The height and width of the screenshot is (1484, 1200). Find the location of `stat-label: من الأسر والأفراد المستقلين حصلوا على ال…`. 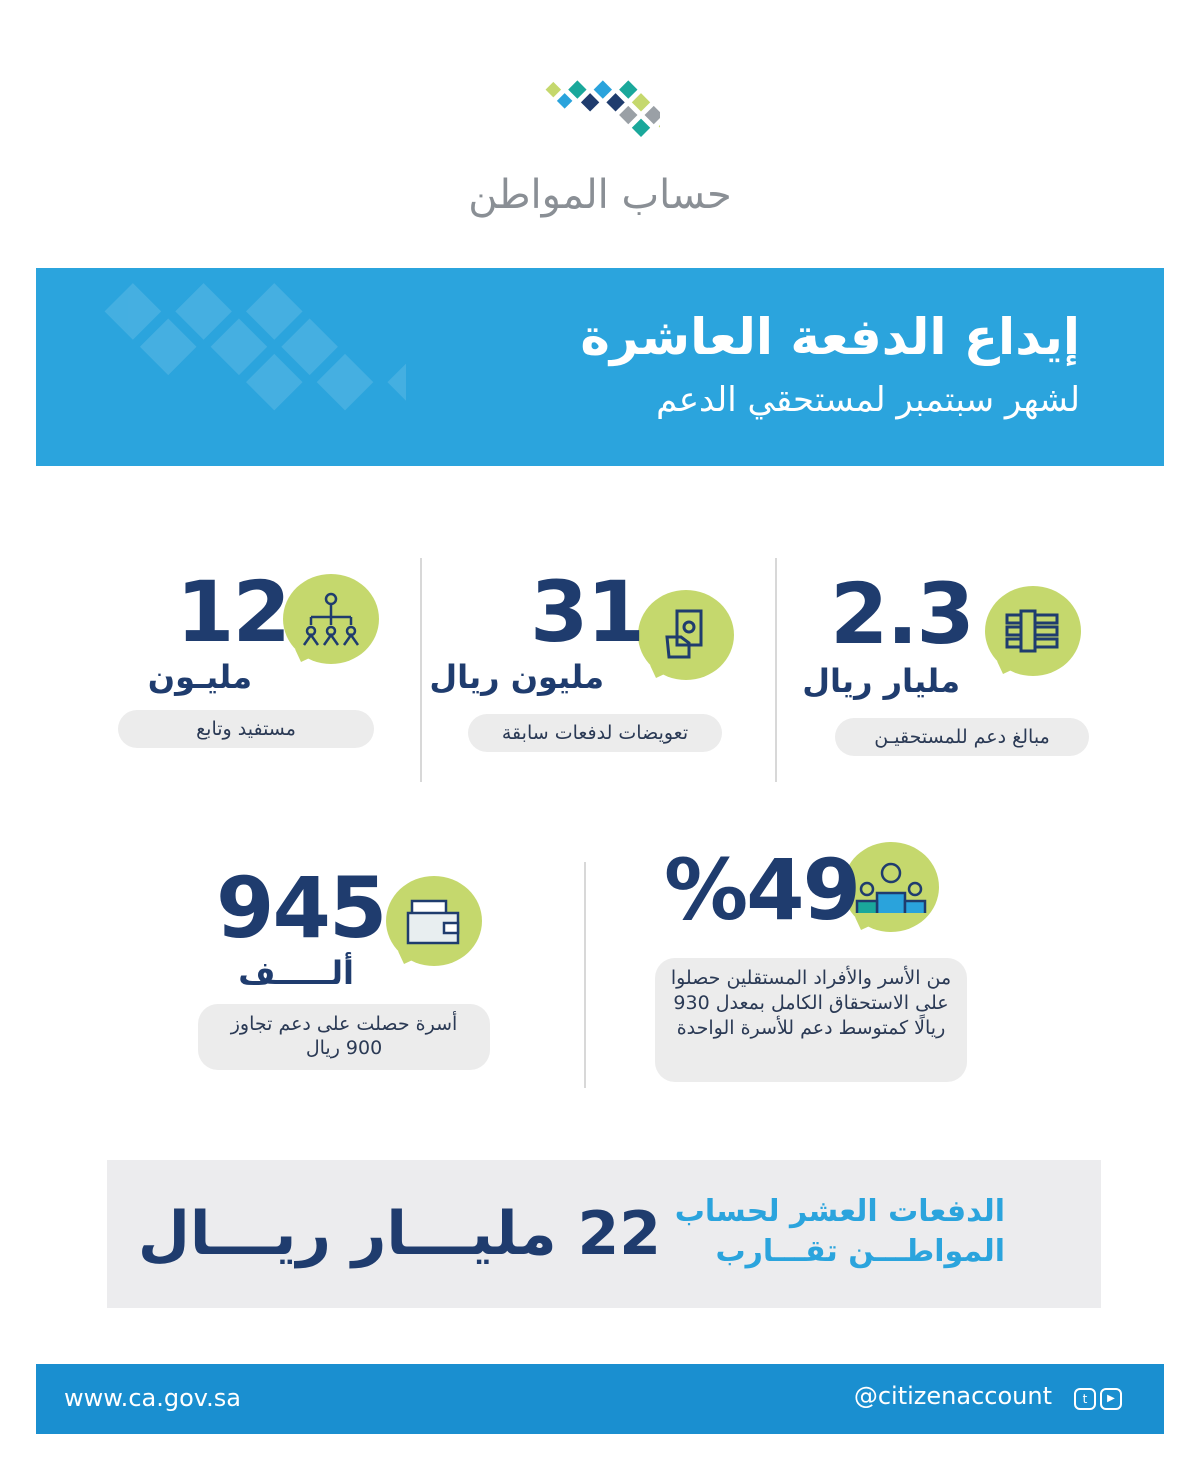

stat-label: من الأسر والأفراد المستقلين حصلوا على ال… is located at coordinates (811, 1020).